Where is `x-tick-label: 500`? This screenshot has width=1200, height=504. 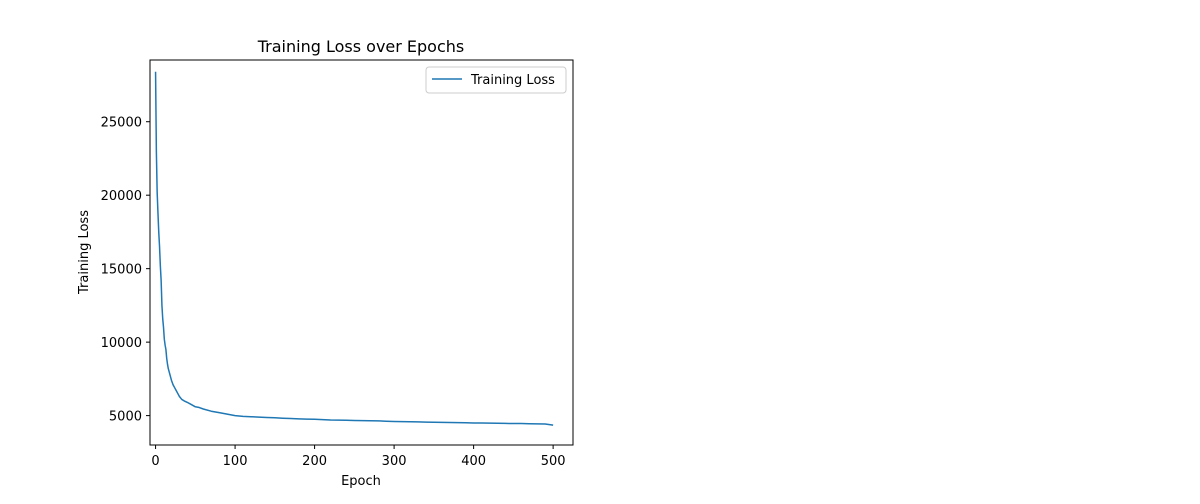 x-tick-label: 500 is located at coordinates (553, 461).